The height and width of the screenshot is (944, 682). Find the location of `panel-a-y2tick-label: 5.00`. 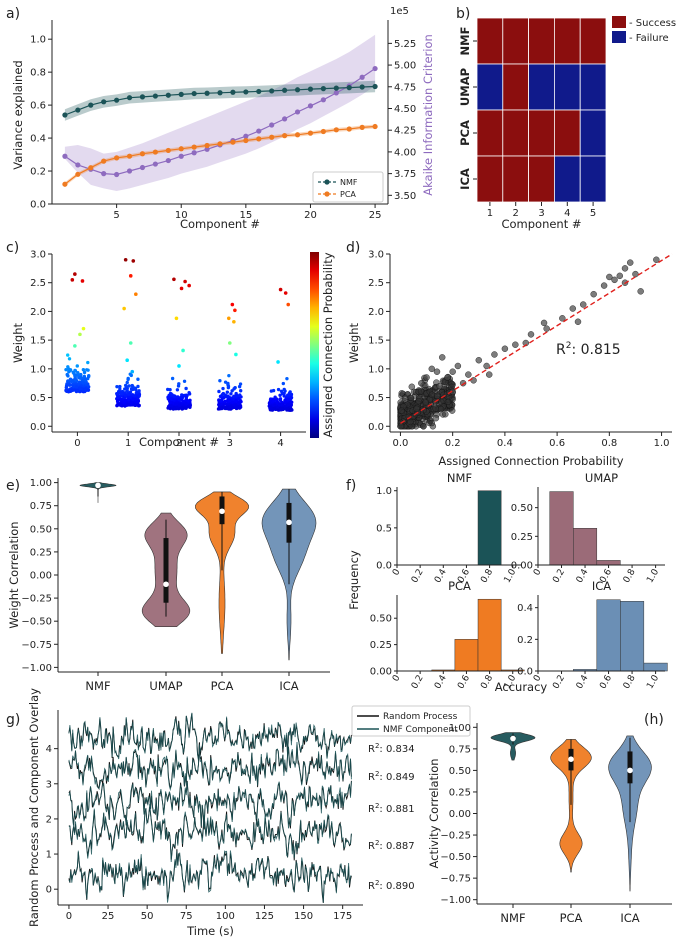

panel-a-y2tick-label: 5.00 is located at coordinates (405, 66).